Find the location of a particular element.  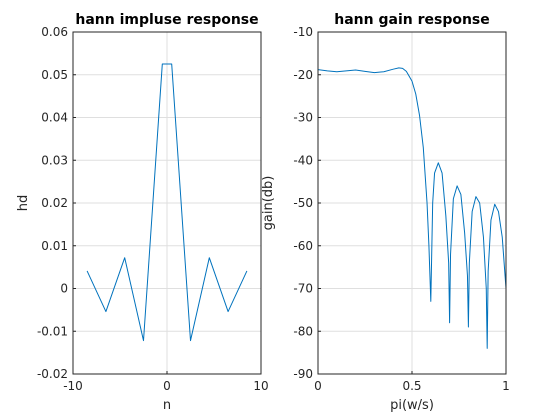

y-tick-label: 0.03 is located at coordinates (54, 160).